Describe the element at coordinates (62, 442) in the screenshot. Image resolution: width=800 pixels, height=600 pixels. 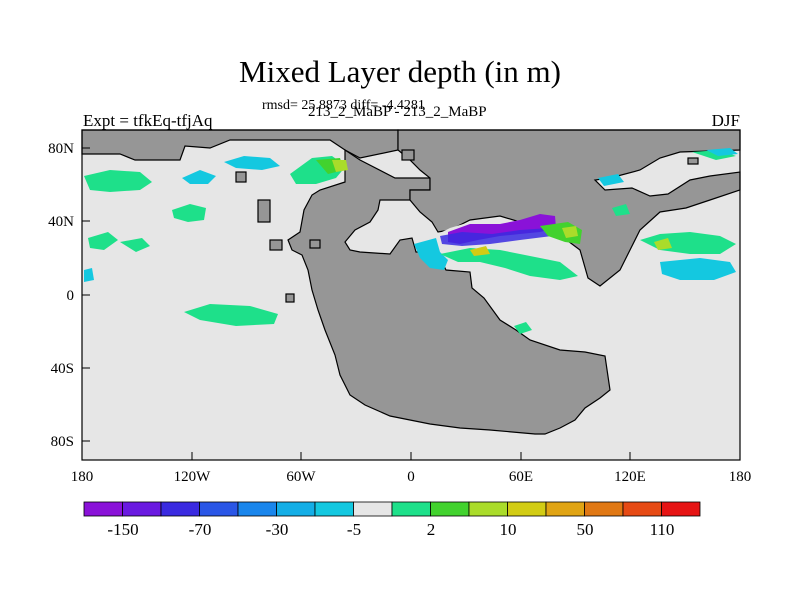
I see `lat-label-80s: 80S` at that location.